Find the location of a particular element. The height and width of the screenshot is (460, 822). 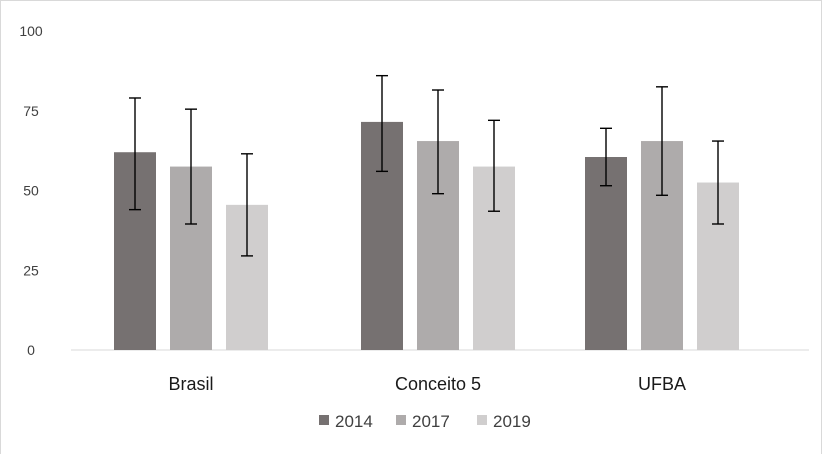

x-tick-label: UFBA is located at coordinates (662, 384).